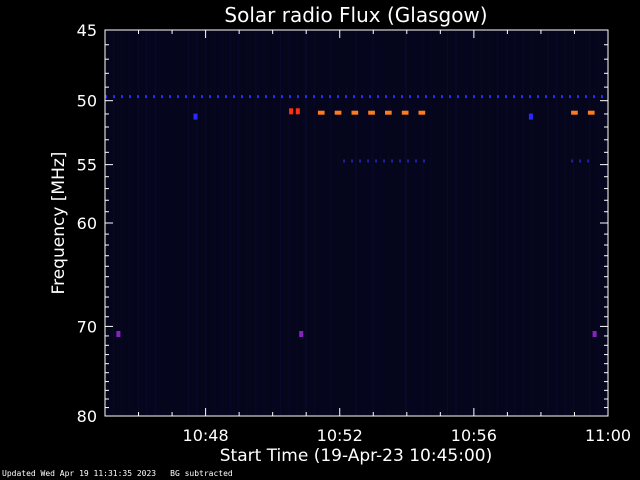 Image resolution: width=640 pixels, height=480 pixels. Describe the element at coordinates (87, 30) in the screenshot. I see `y-tick-label: 45` at that location.